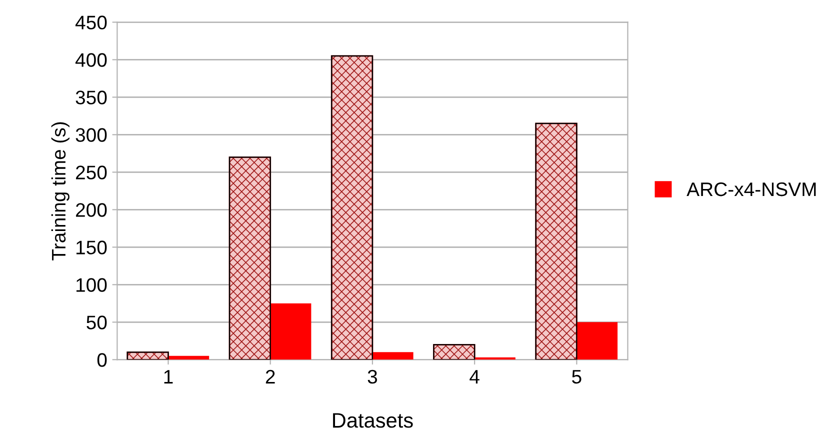 Image resolution: width=837 pixels, height=444 pixels. What do you see at coordinates (91, 285) in the screenshot?
I see `y-tick-label: 100` at bounding box center [91, 285].